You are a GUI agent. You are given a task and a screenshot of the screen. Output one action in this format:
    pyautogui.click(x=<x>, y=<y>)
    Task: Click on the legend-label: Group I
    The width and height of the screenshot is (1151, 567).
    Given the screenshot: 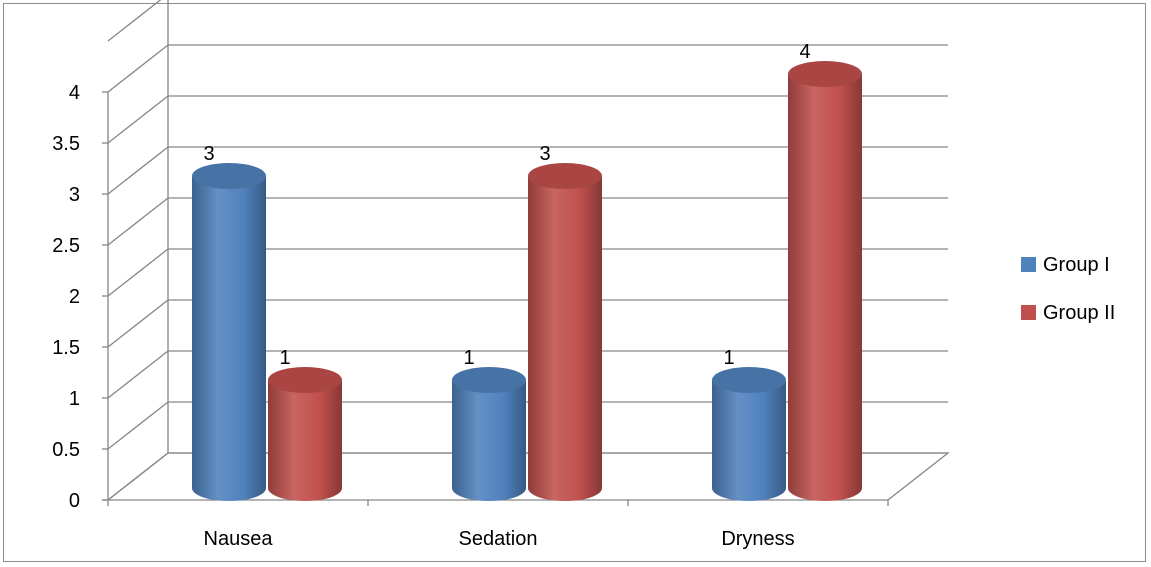 What is the action you would take?
    pyautogui.click(x=1076, y=265)
    